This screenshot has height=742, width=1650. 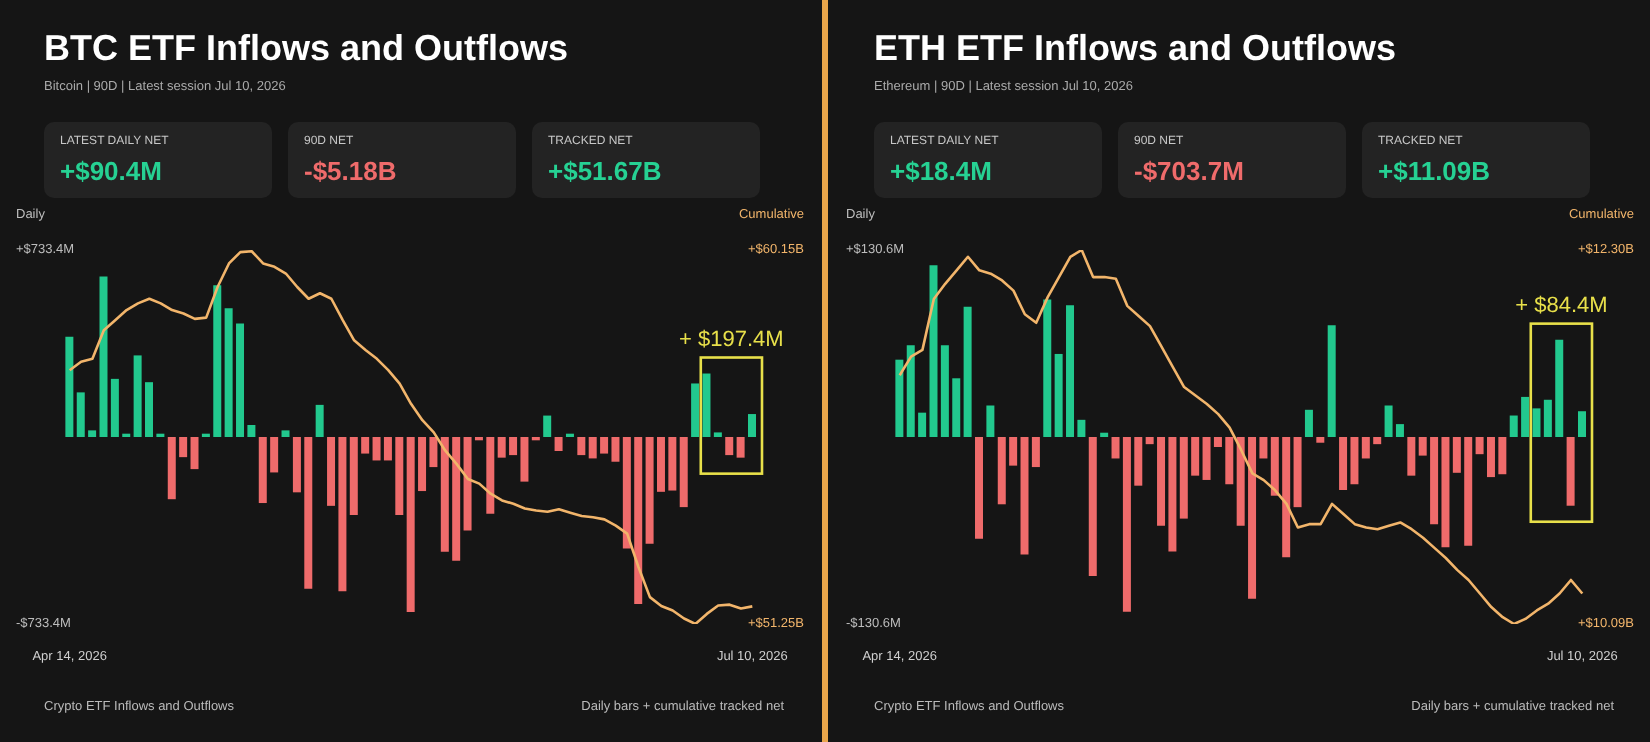 What do you see at coordinates (1561, 305) in the screenshot?
I see `annotation: + $84.4M` at bounding box center [1561, 305].